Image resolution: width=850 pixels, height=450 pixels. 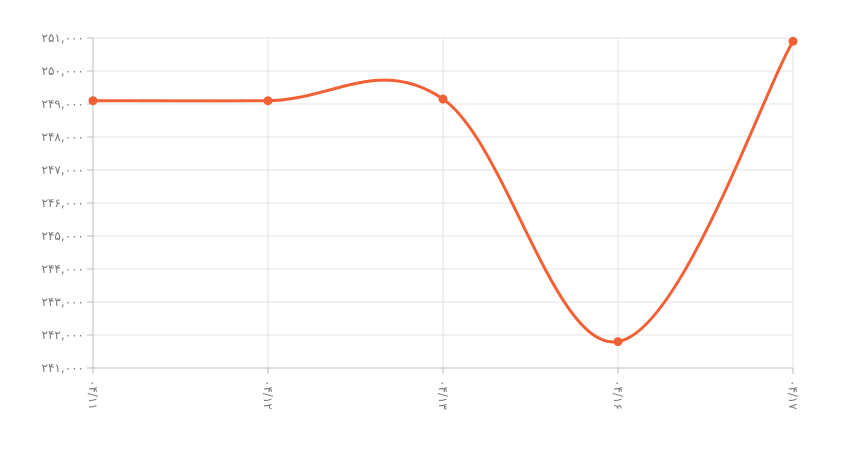 What do you see at coordinates (63, 170) in the screenshot?
I see `y-tick-label: ۲۴۷,۰۰۰` at bounding box center [63, 170].